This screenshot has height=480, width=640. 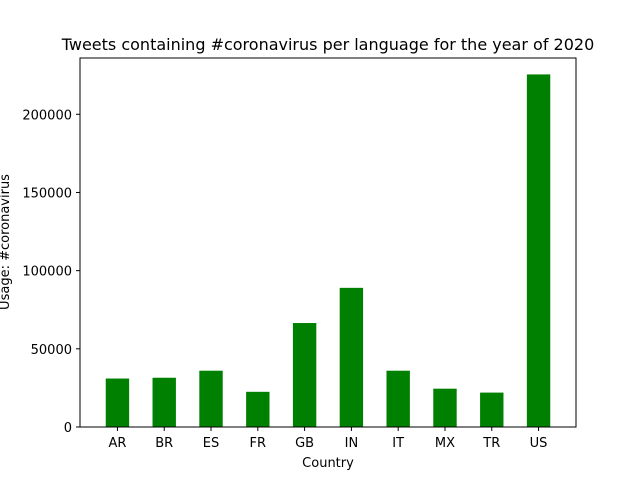 What do you see at coordinates (211, 398) in the screenshot?
I see `bar-es` at bounding box center [211, 398].